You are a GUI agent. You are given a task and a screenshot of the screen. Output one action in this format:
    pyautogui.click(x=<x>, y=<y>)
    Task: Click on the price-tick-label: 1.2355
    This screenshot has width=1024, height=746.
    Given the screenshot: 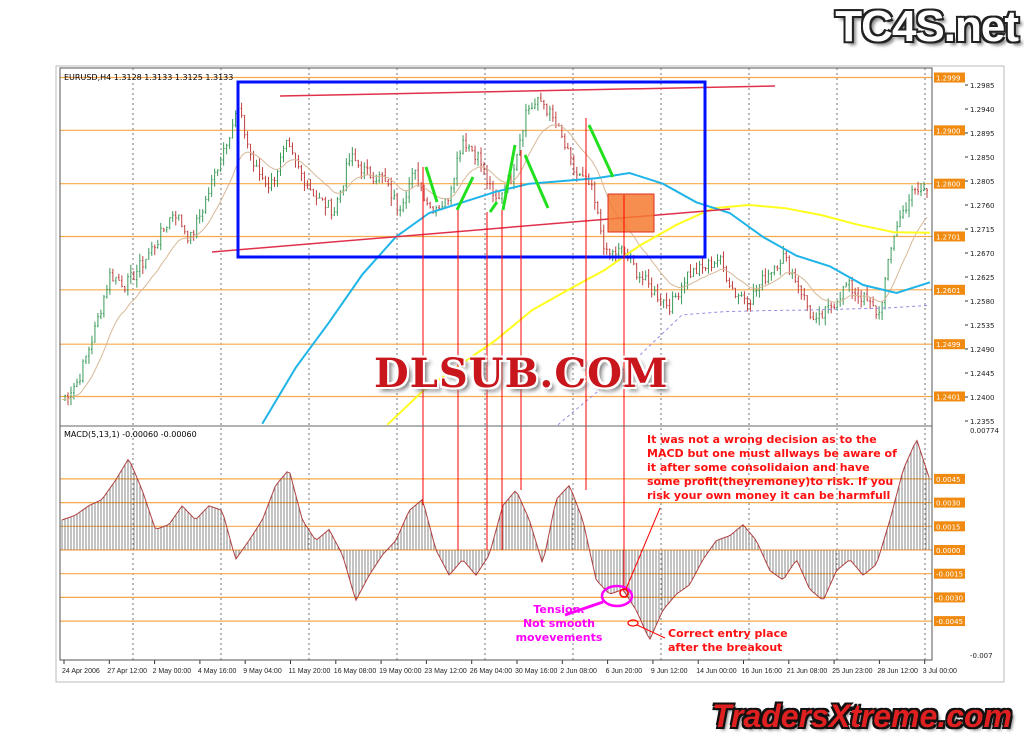 What is the action you would take?
    pyautogui.click(x=982, y=422)
    